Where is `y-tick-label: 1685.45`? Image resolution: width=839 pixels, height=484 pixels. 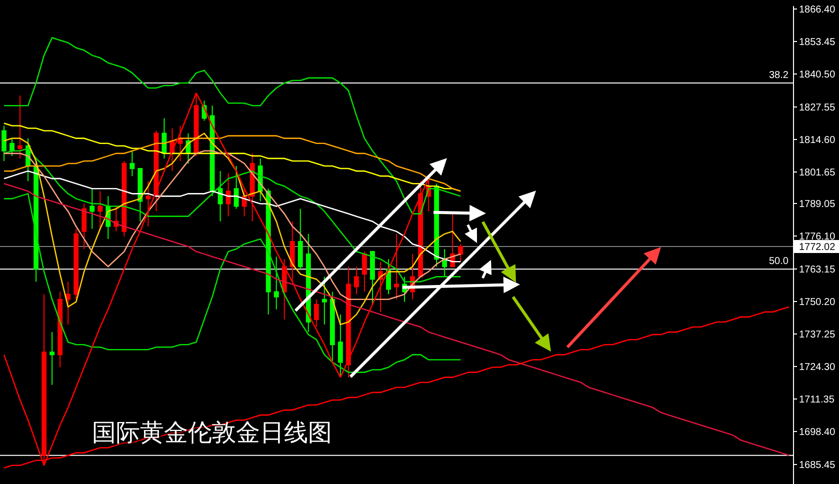
y-tick-label: 1685.45 is located at coordinates (817, 465).